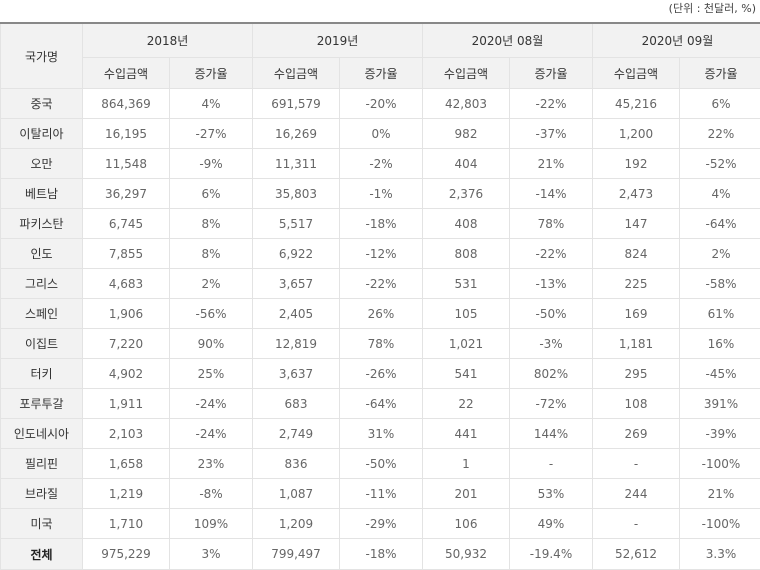 The image size is (760, 570). Describe the element at coordinates (296, 254) in the screenshot. I see `amount-cell: 6,922` at that location.